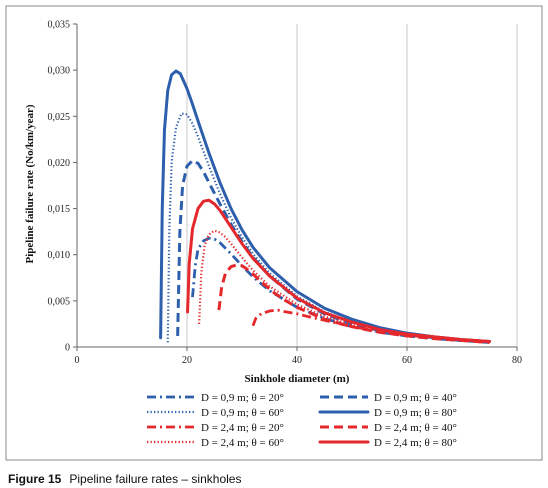  I want to click on legend-label: D = 0,9 m; θ = 60°, so click(242, 413).